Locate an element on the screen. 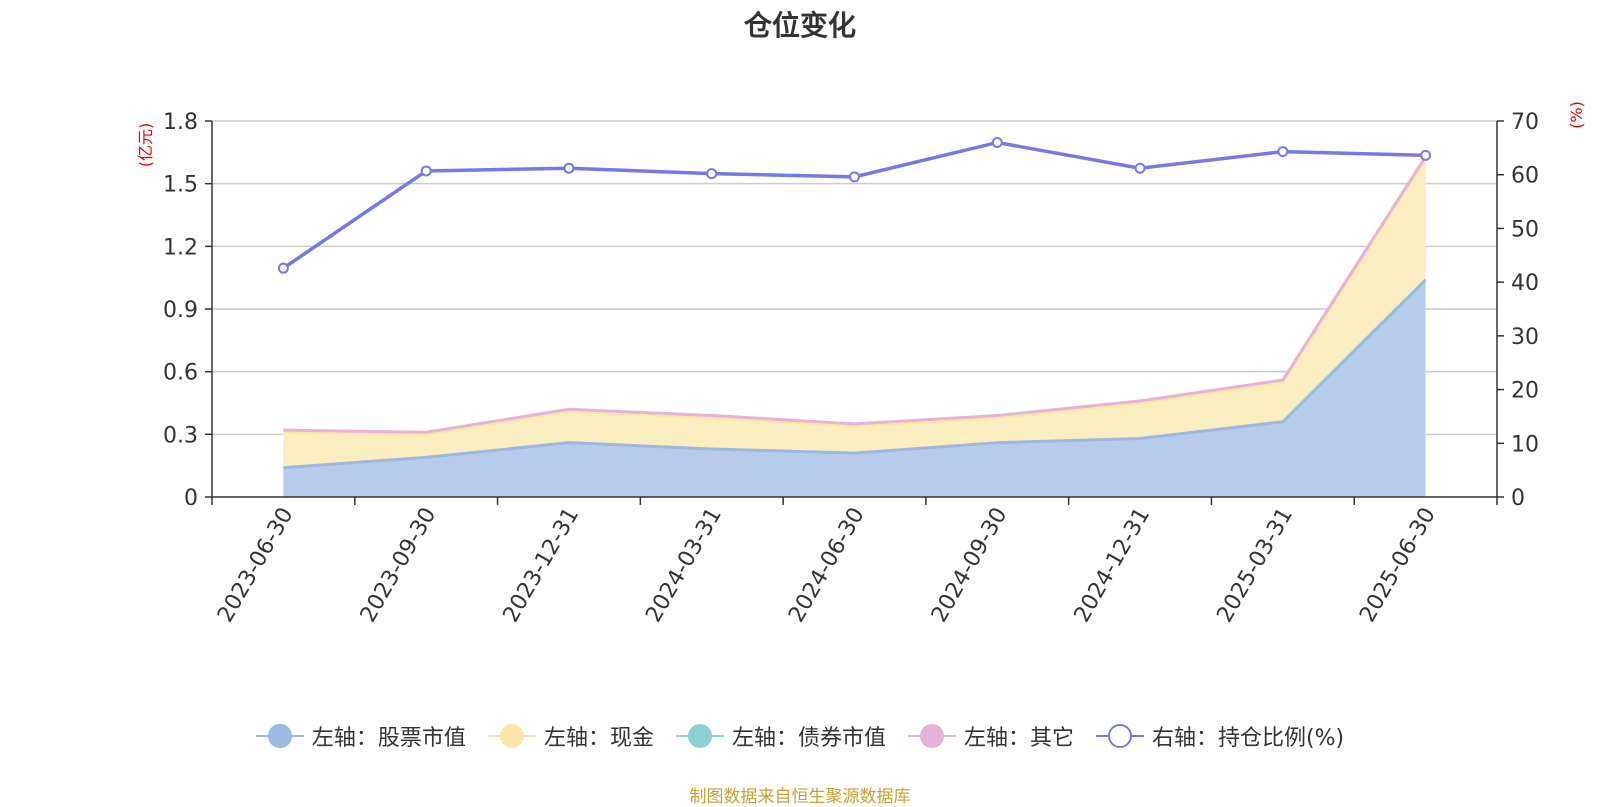 This screenshot has height=807, width=1600. chart-title: 仓位变化 is located at coordinates (799, 25).